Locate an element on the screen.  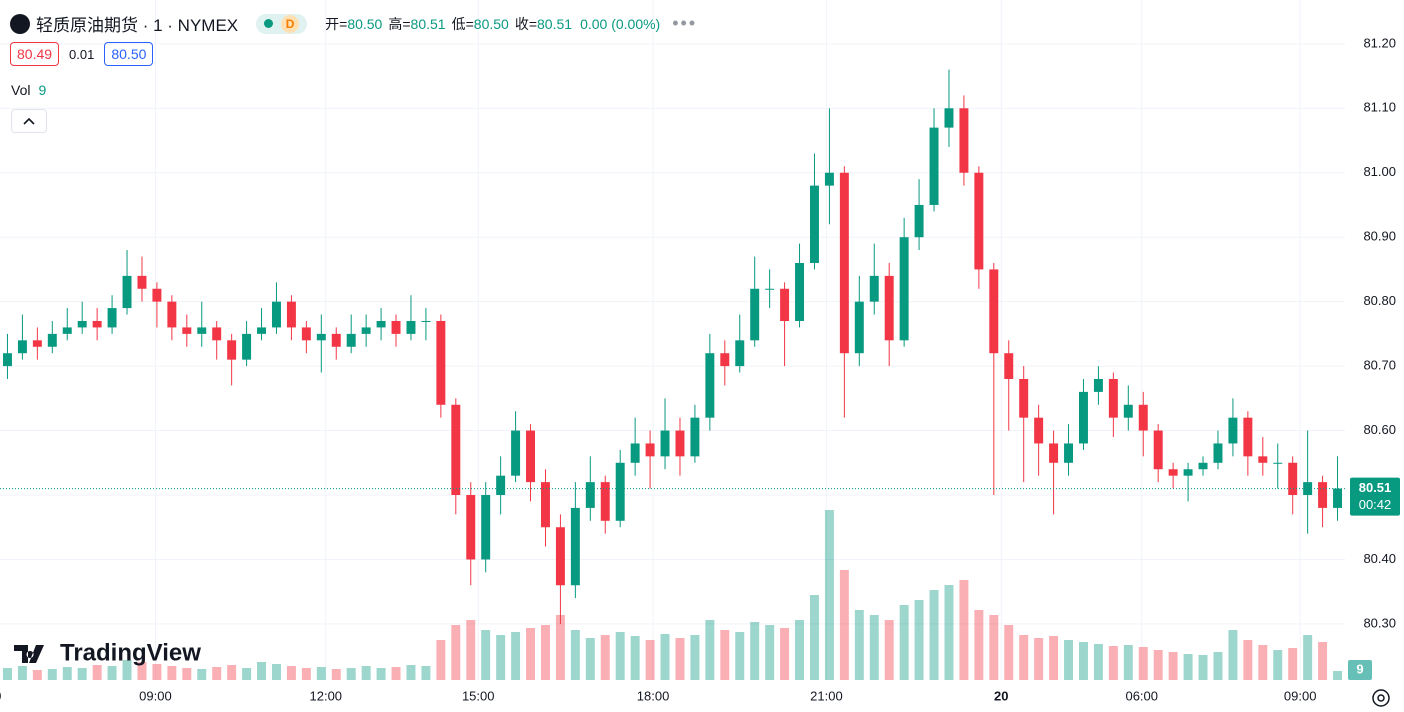
logo-icon is located at coordinates (29, 654).